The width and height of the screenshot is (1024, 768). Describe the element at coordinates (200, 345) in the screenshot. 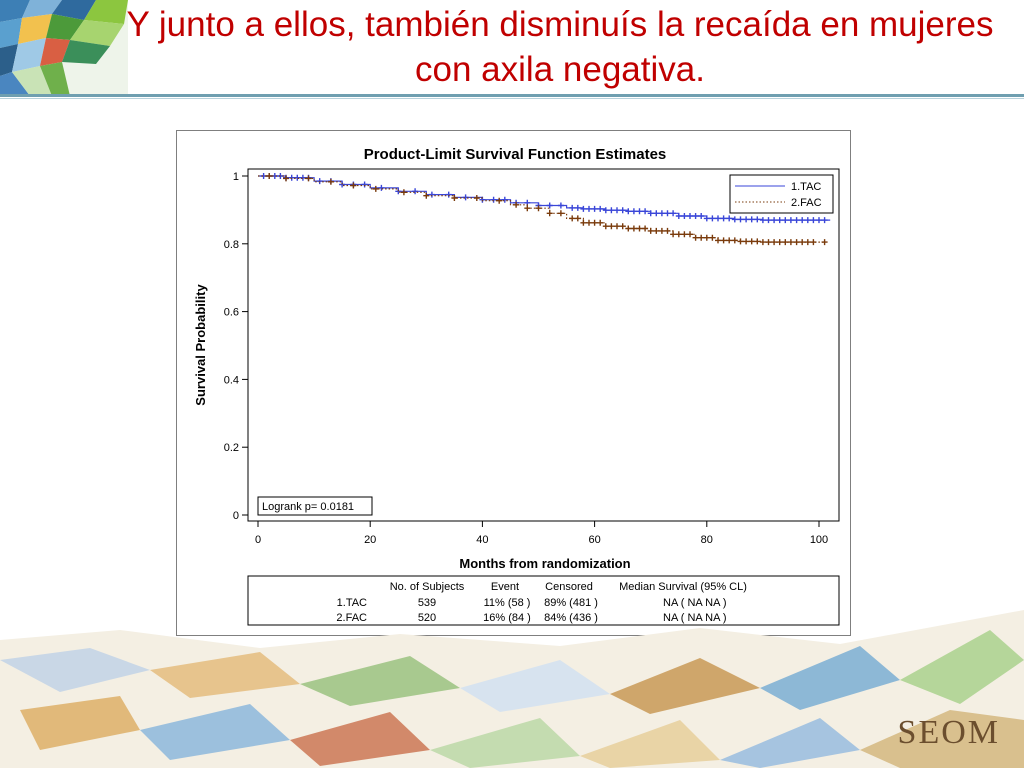

I see `y-axis-label: Survival Probability` at that location.